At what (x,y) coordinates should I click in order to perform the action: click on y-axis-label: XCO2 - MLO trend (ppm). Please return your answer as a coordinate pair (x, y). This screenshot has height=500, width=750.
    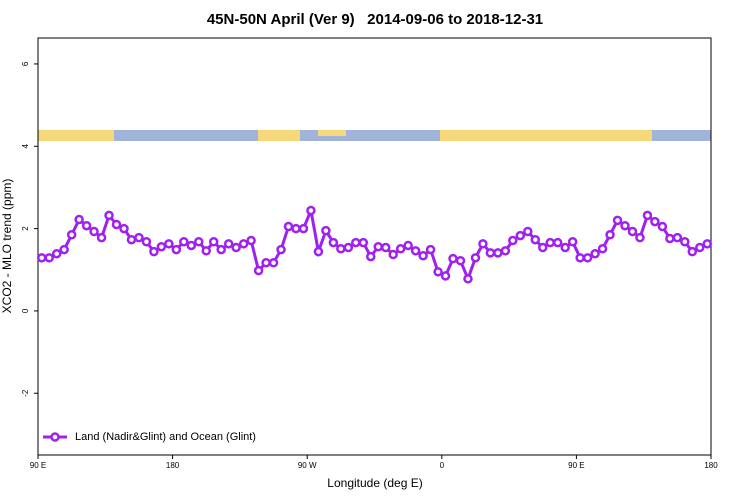
    Looking at the image, I should click on (7, 246).